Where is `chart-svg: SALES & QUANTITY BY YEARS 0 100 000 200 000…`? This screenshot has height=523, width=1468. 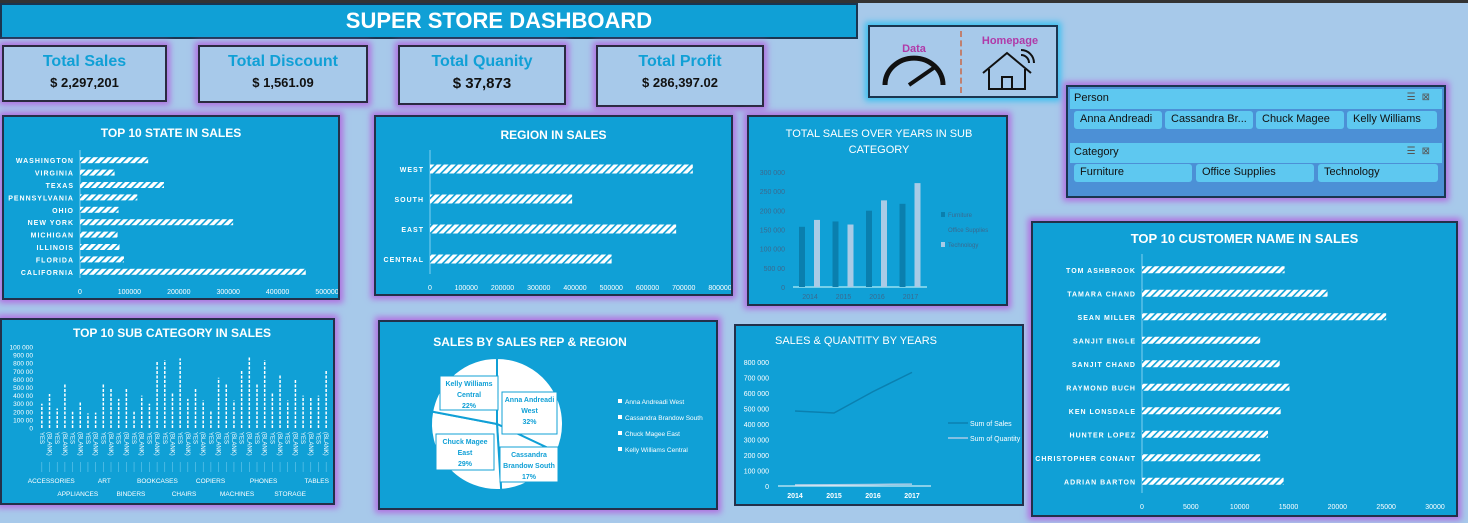 chart-svg: SALES & QUANTITY BY YEARS 0 100 000 200 000… is located at coordinates (882, 417).